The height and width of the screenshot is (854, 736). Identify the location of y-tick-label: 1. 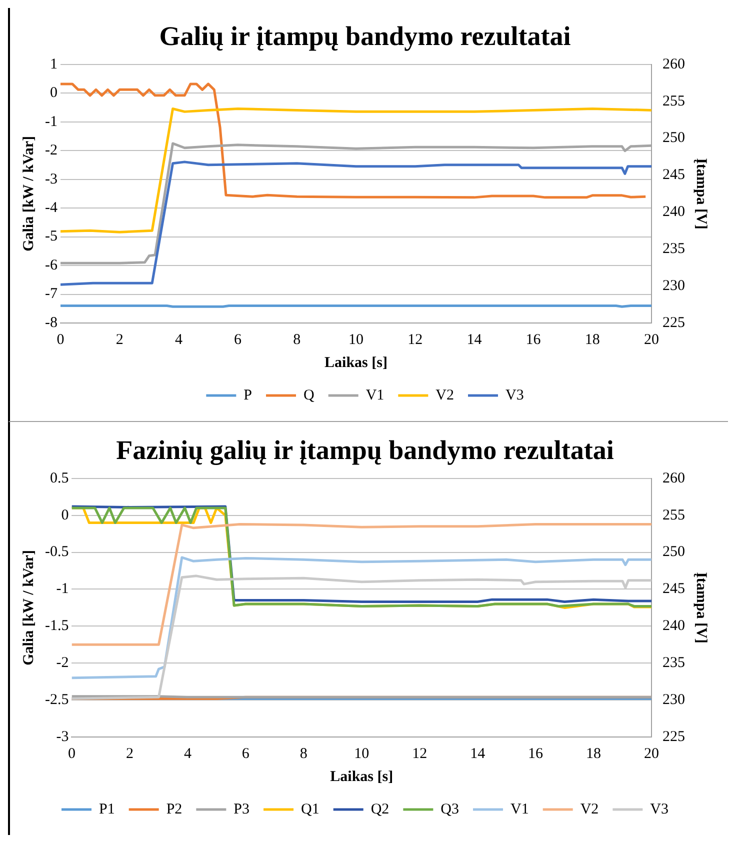
(54, 64).